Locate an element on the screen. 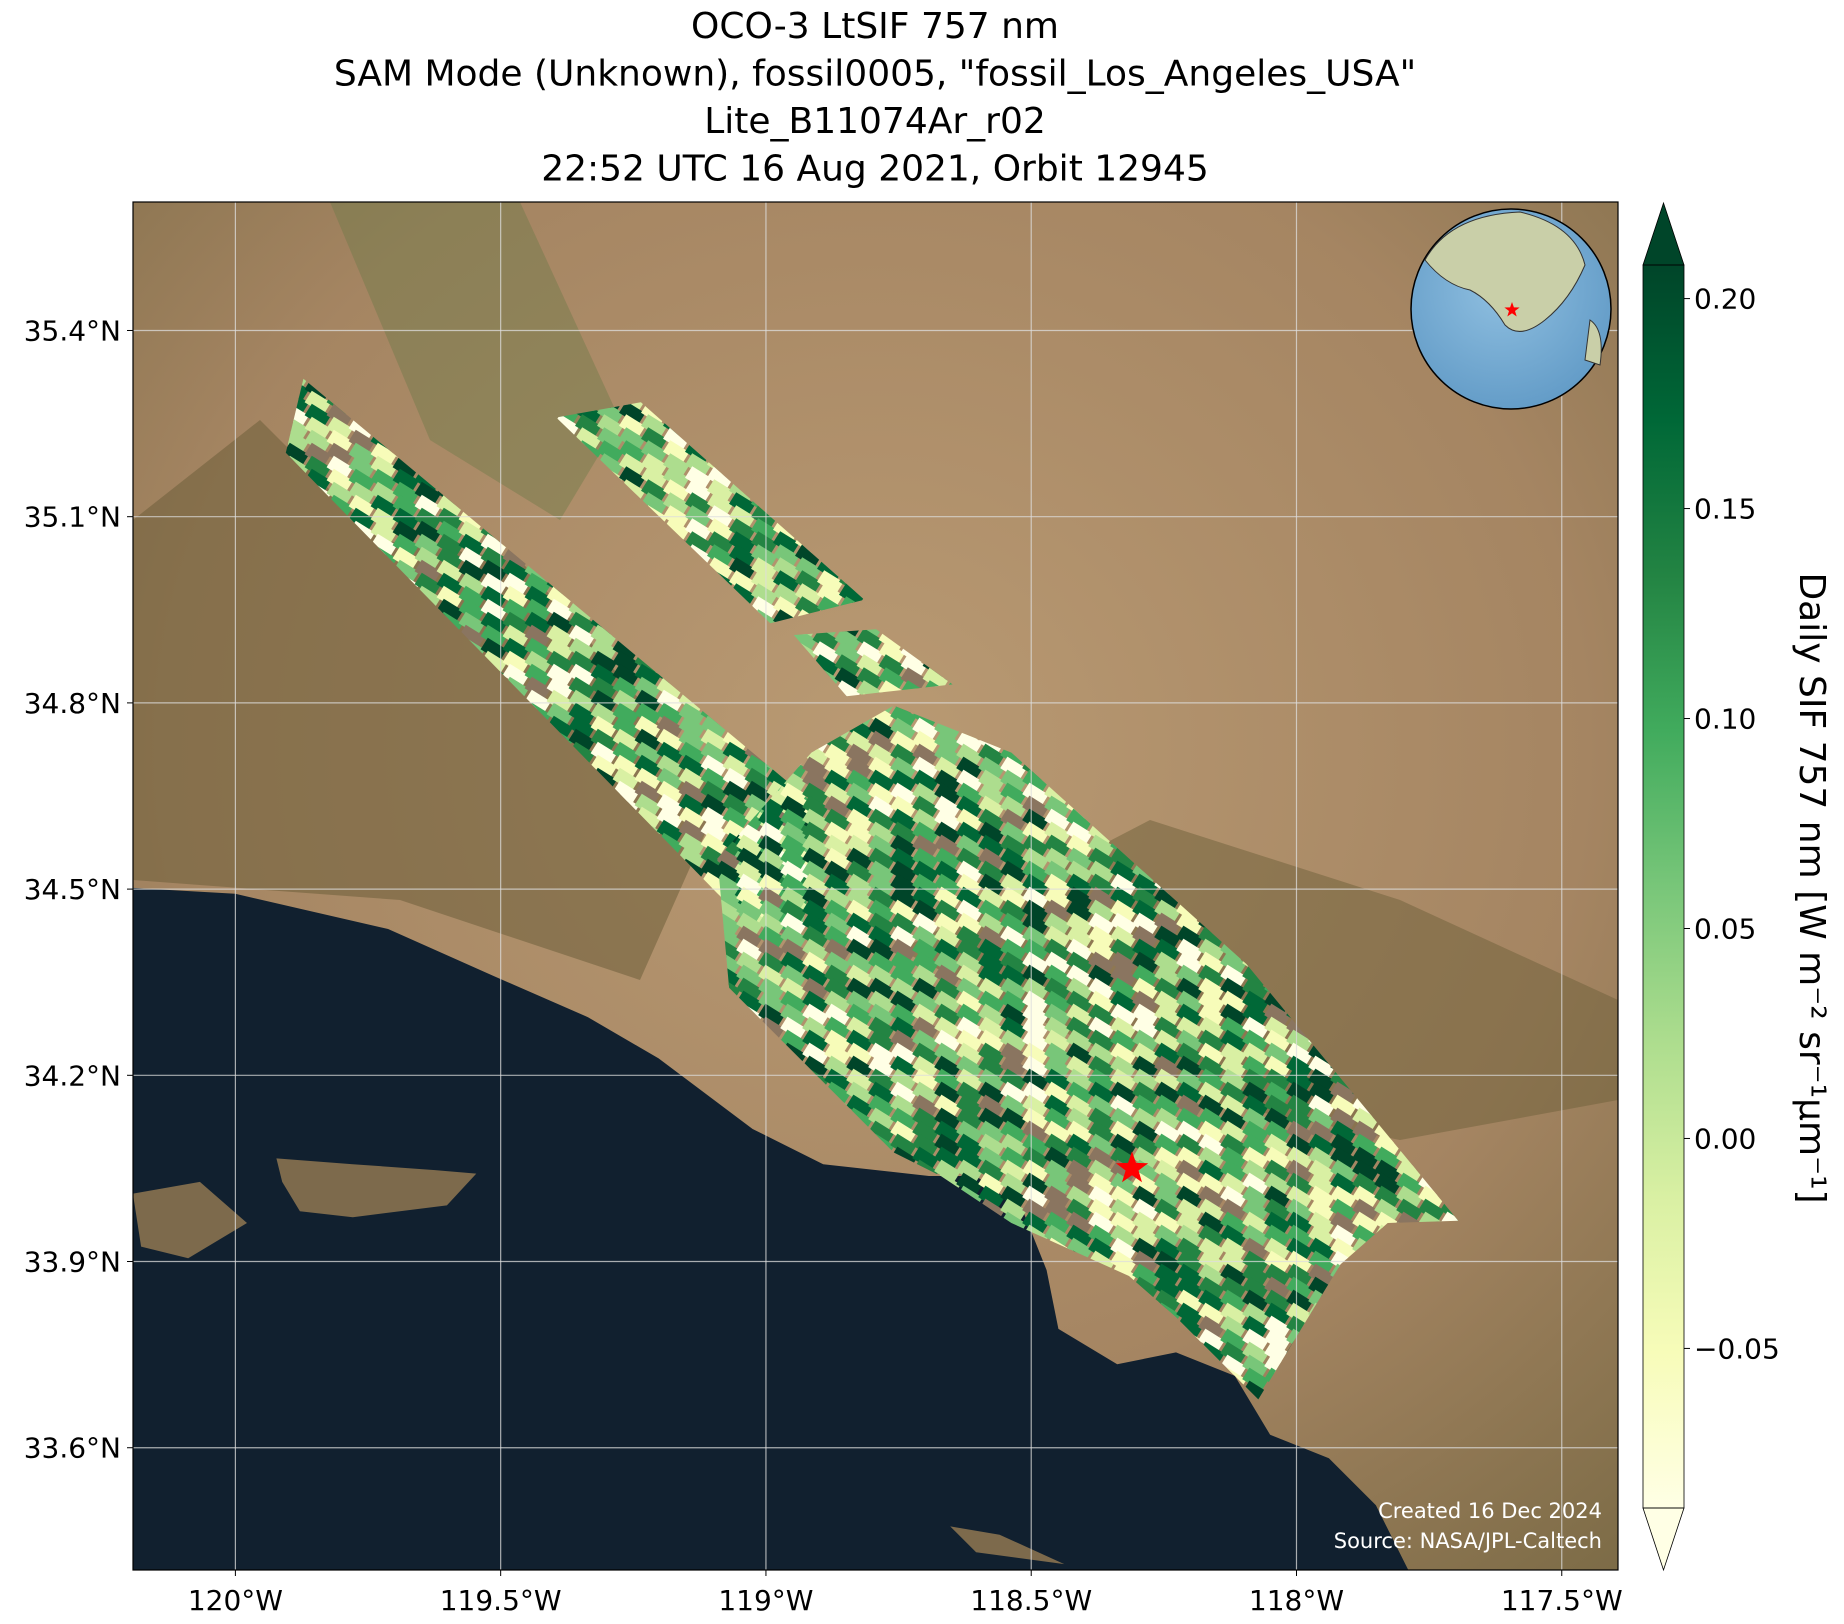 Image resolution: width=1844 pixels, height=1624 pixels. colorbar-tick-label: 0.05 is located at coordinates (1725, 928).